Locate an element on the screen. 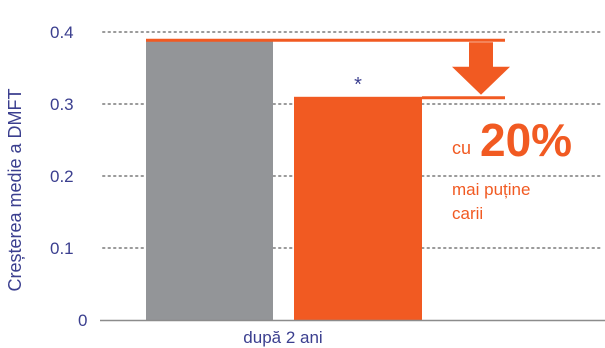 The image size is (605, 348). y-tick-label: 0.3 is located at coordinates (62, 104).